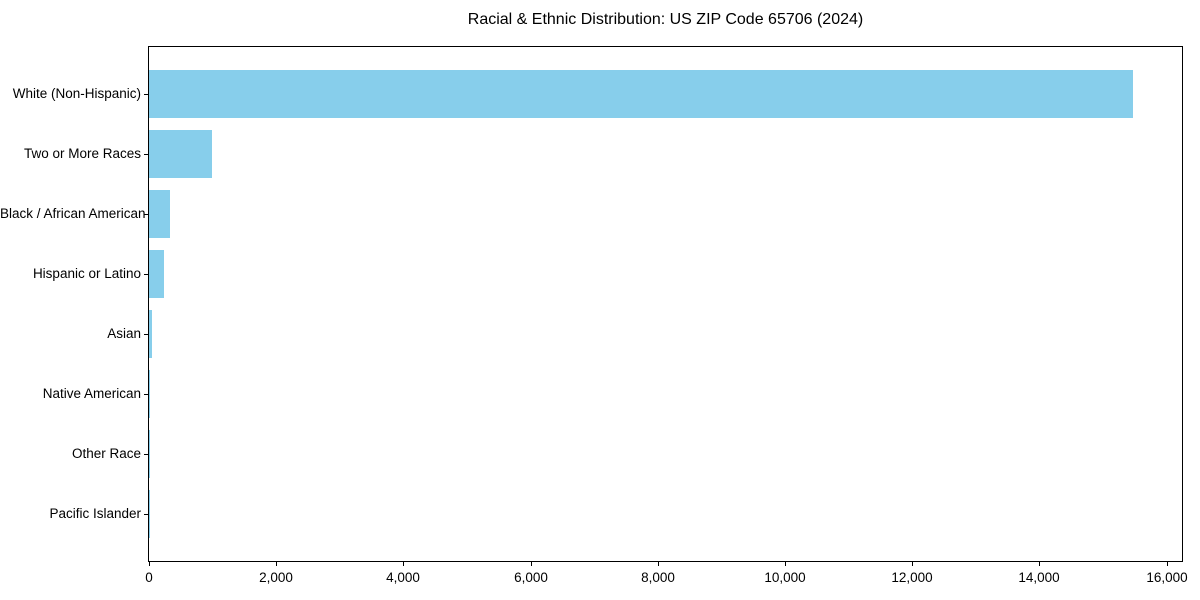 The width and height of the screenshot is (1200, 600). I want to click on x-tick-label: 4,000, so click(403, 577).